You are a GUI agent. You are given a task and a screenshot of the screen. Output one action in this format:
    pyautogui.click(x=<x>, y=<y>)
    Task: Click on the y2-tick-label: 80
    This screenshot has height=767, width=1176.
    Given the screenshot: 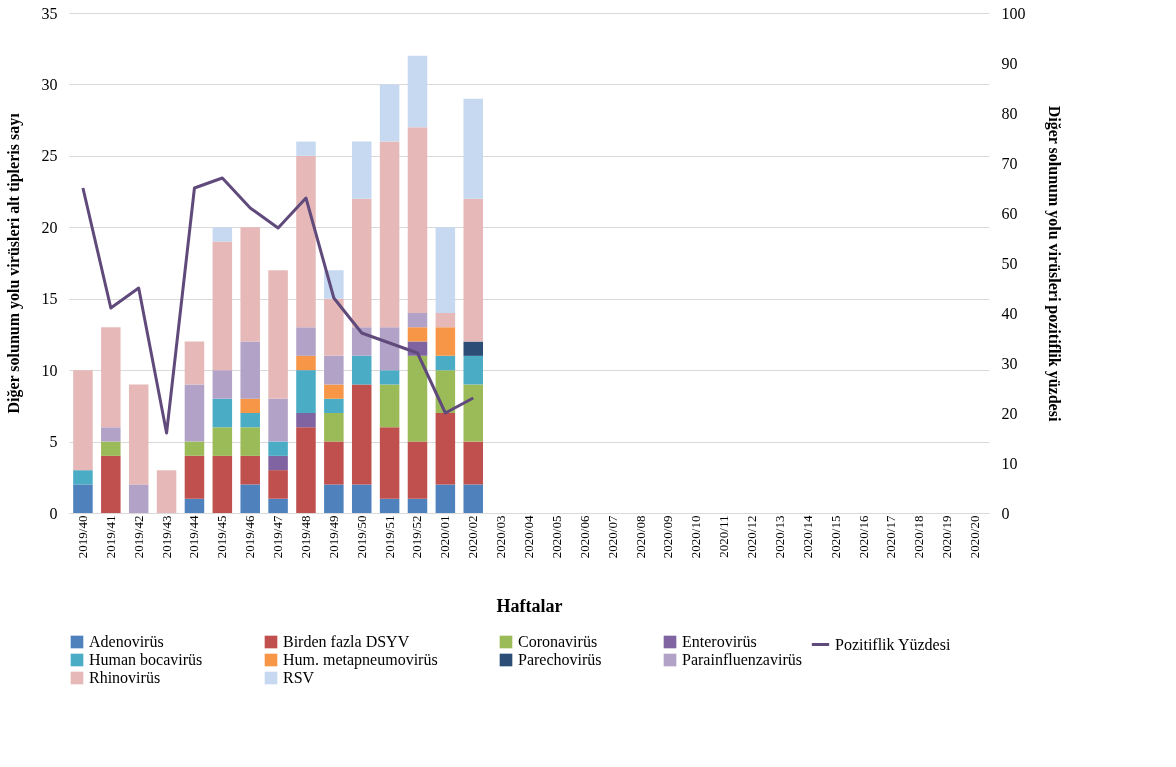 What is the action you would take?
    pyautogui.click(x=1009, y=113)
    